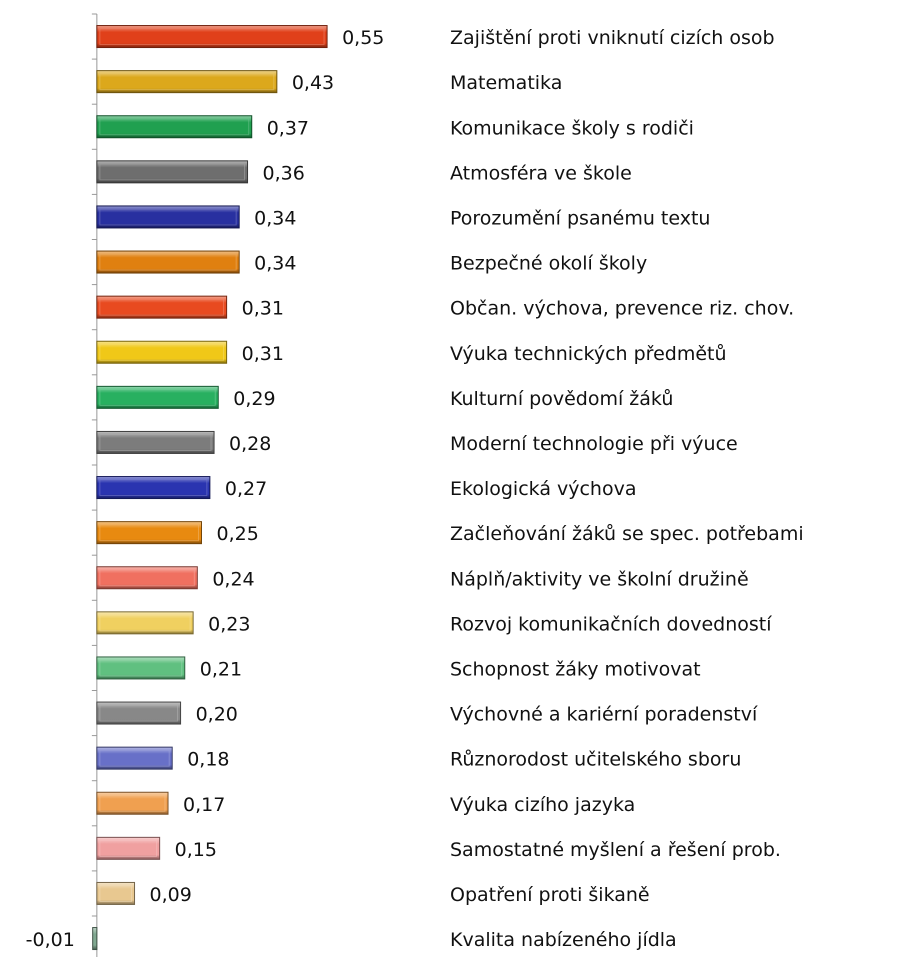  Describe the element at coordinates (541, 173) in the screenshot. I see `category-label: Atmosféra ve škole` at that location.